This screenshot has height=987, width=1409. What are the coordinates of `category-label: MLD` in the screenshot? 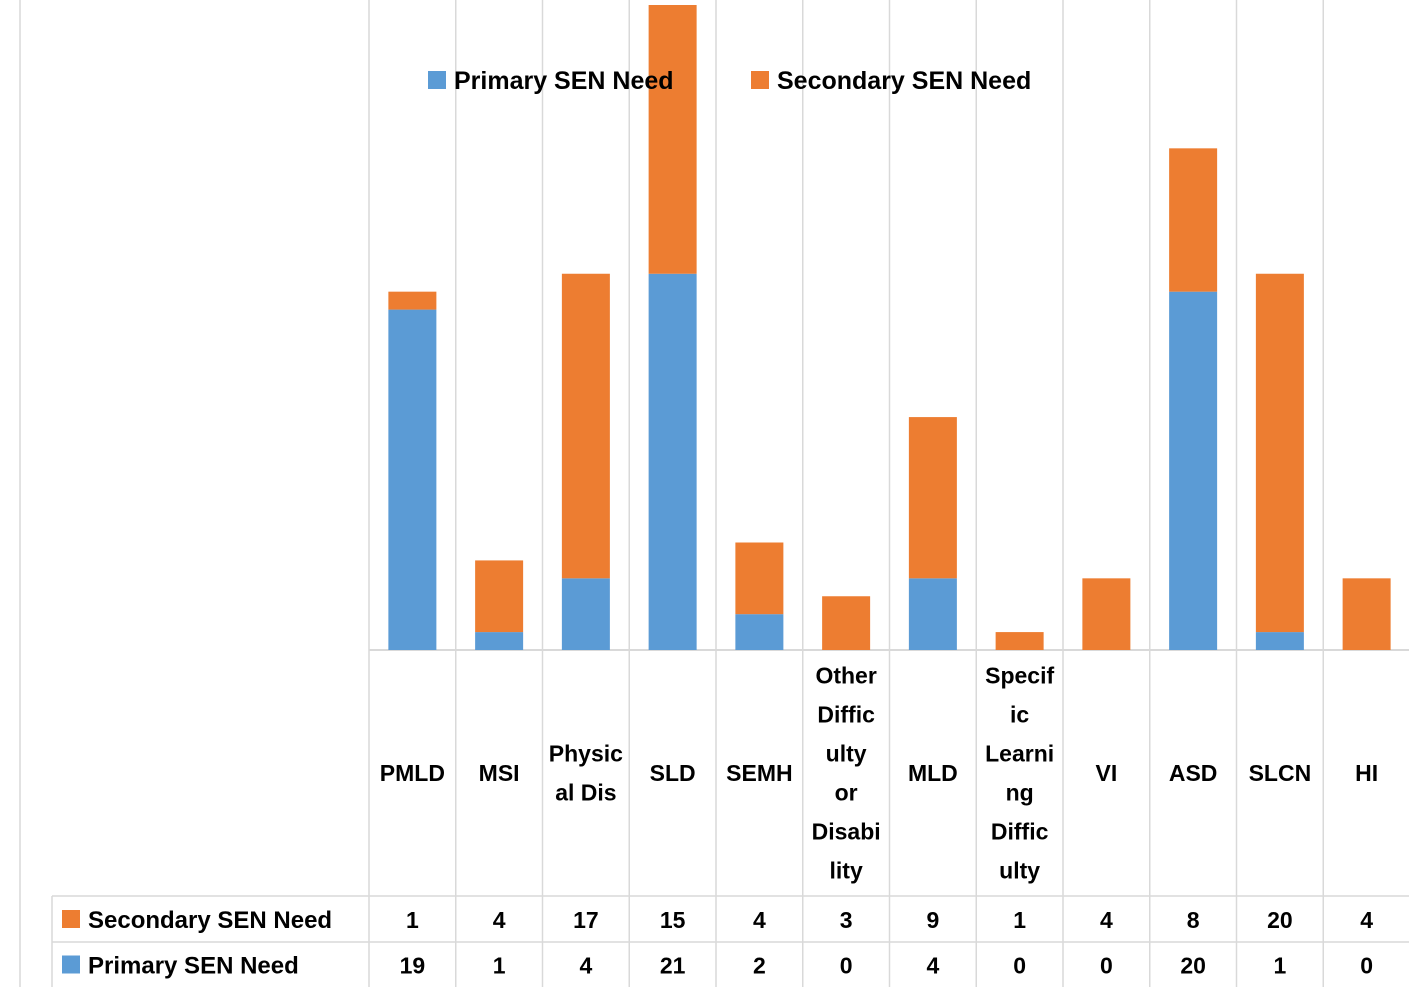 It's located at (933, 773).